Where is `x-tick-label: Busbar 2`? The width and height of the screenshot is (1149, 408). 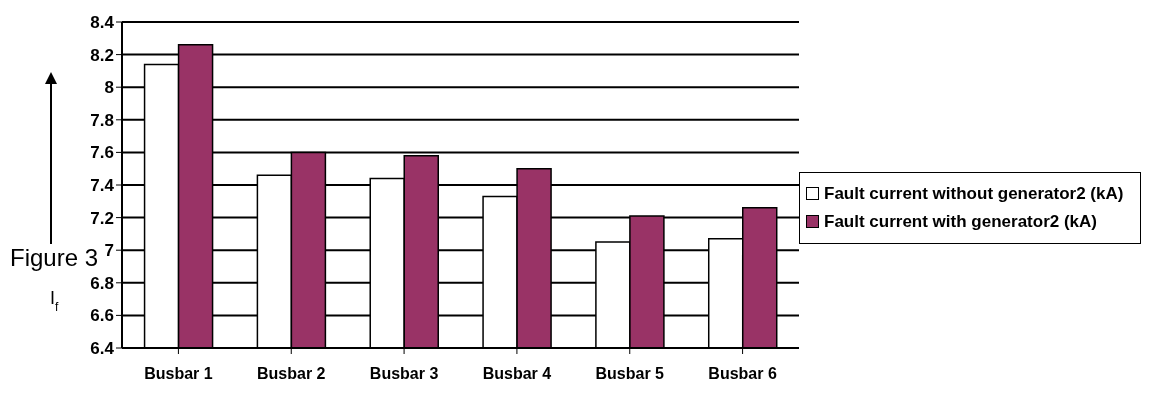 x-tick-label: Busbar 2 is located at coordinates (291, 374).